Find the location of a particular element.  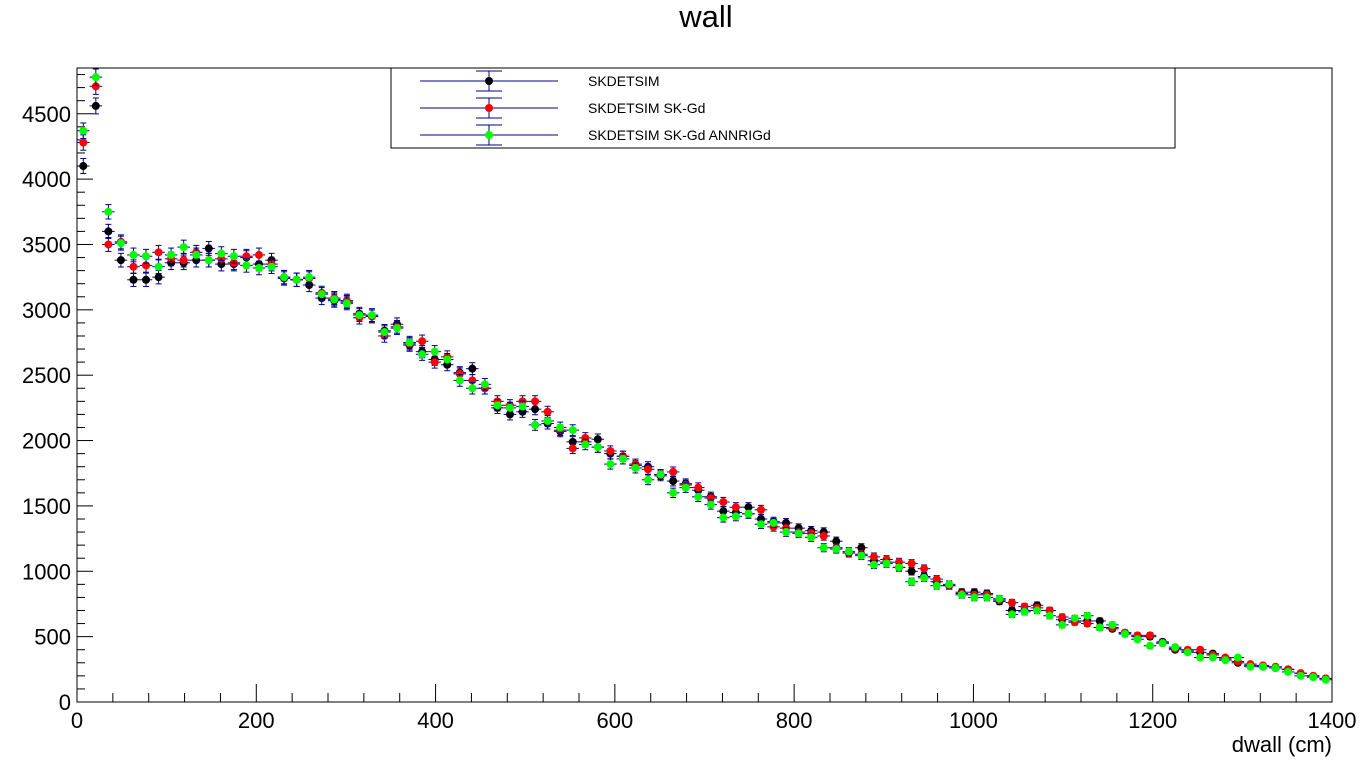

x-tick-label: 0 is located at coordinates (77, 720).